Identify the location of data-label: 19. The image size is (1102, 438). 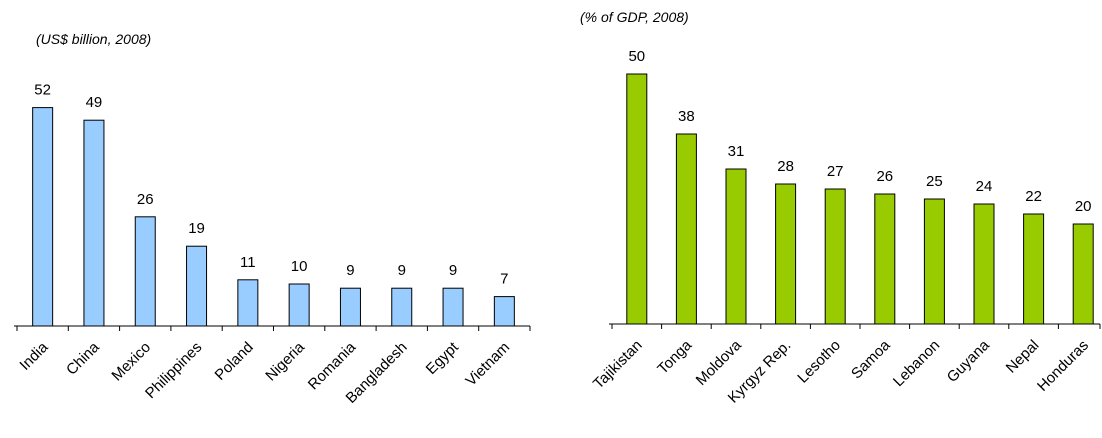
(196, 228).